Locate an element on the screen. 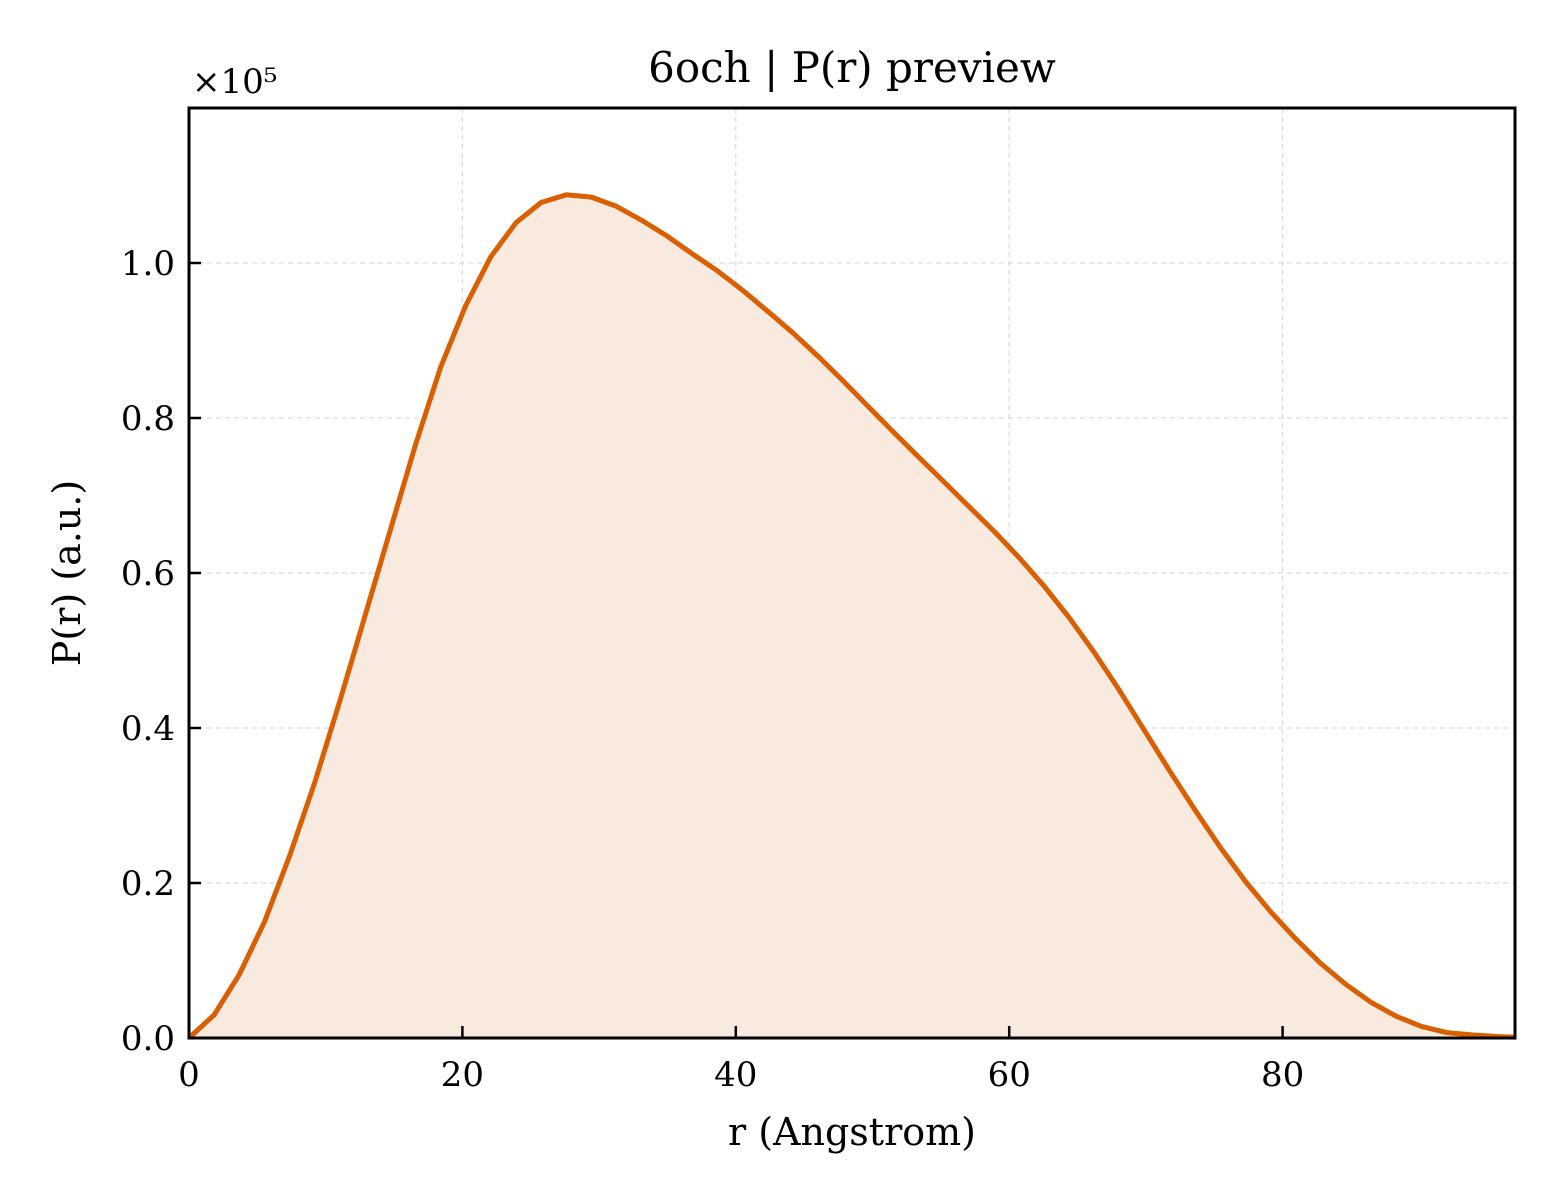 This screenshot has width=1560, height=1200. y-tick-label: 0.8 is located at coordinates (148, 419).